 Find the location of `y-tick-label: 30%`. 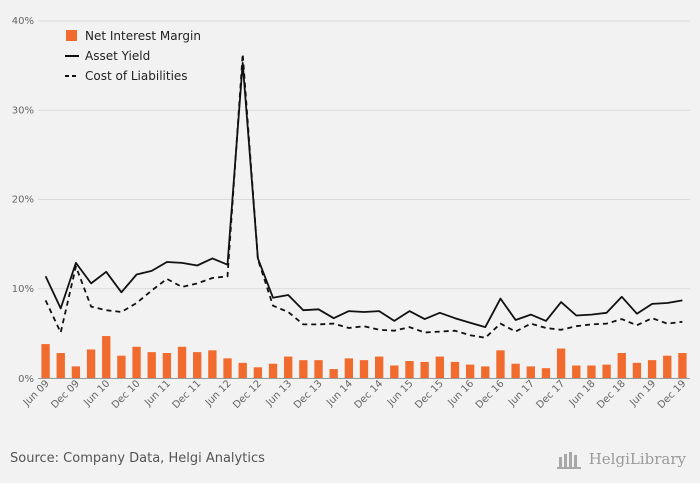

y-tick-label: 30% is located at coordinates (23, 110).